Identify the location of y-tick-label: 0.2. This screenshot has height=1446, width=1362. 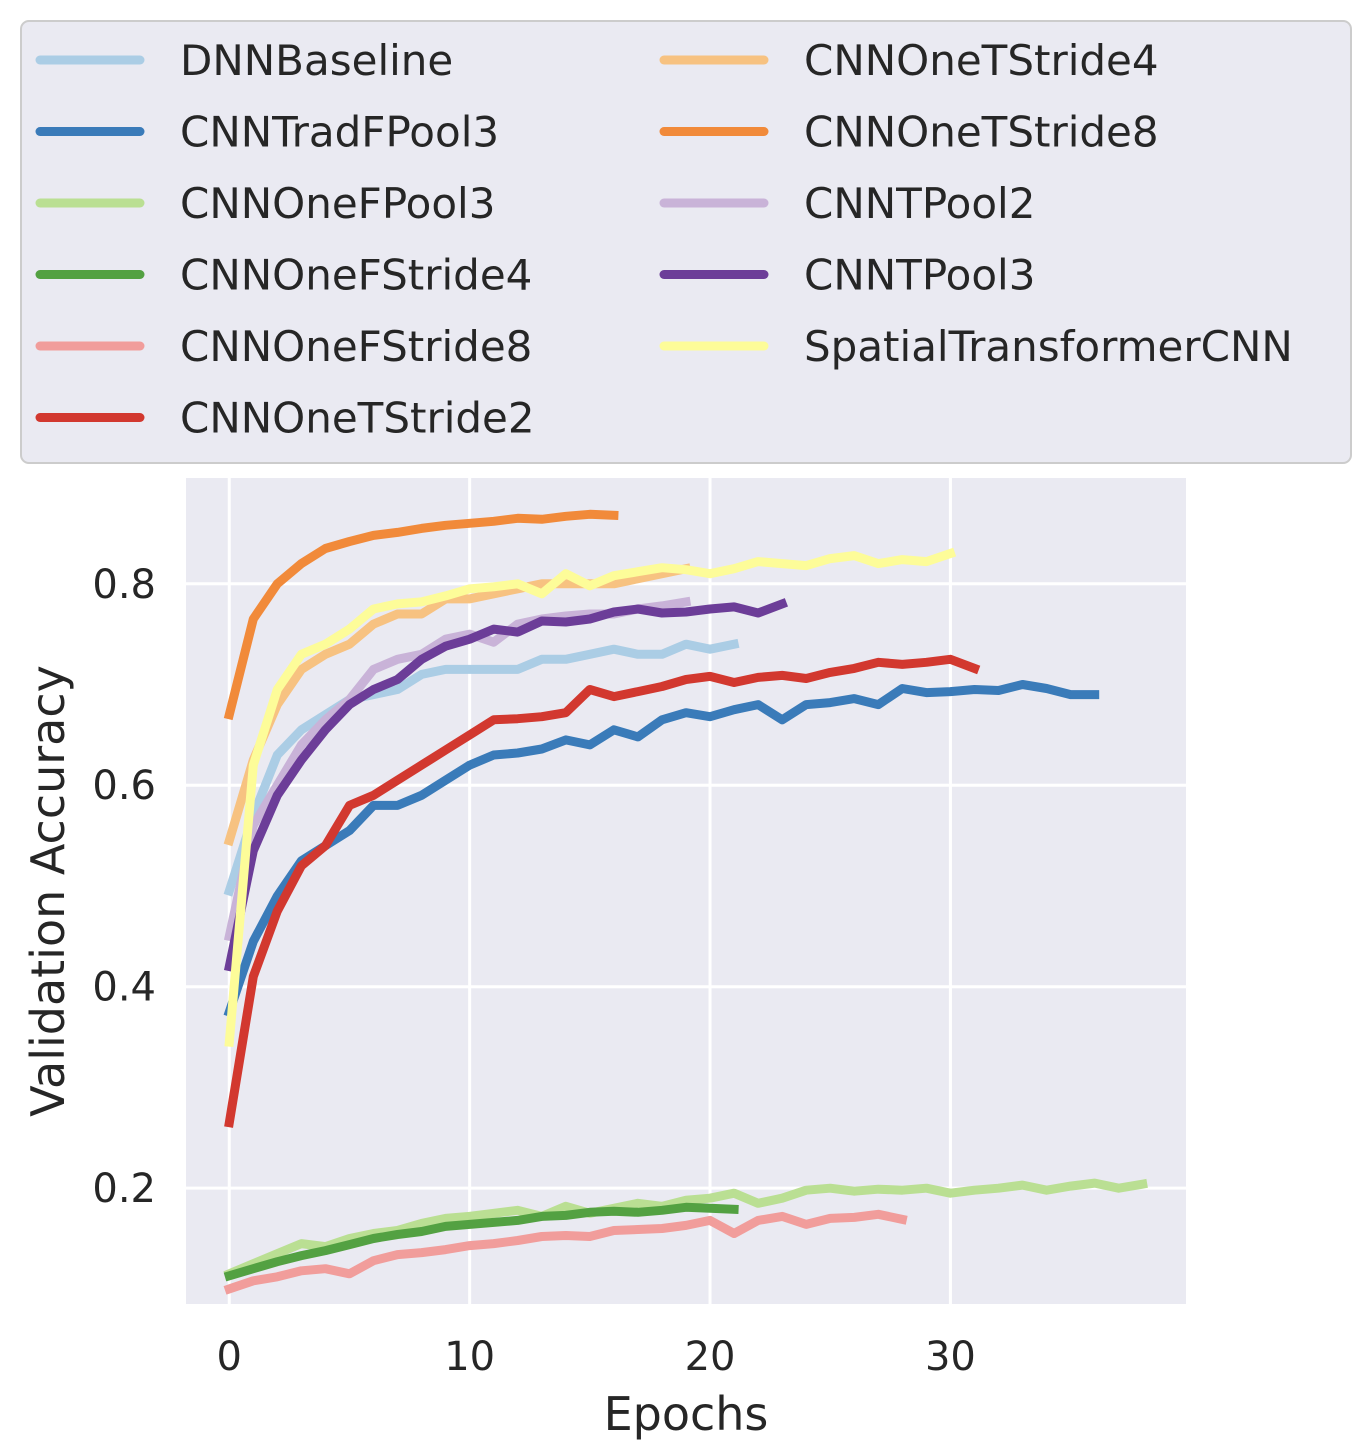
(124, 1189).